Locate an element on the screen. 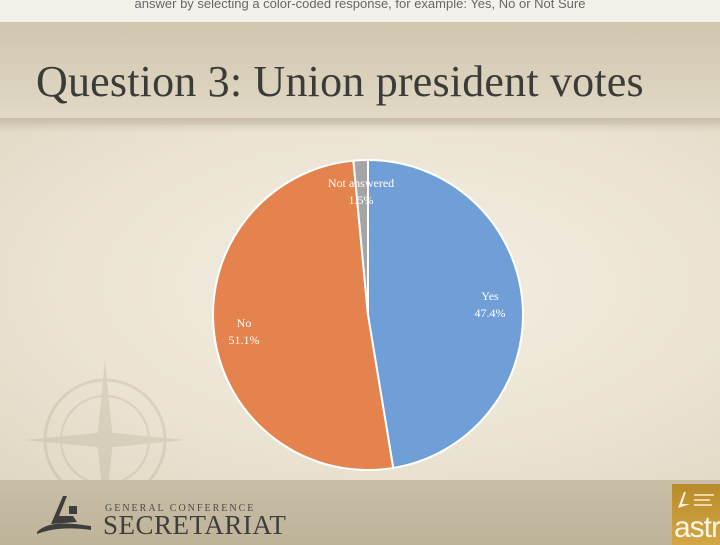 The image size is (720, 545). slice-percent-label: 47.4% is located at coordinates (490, 313).